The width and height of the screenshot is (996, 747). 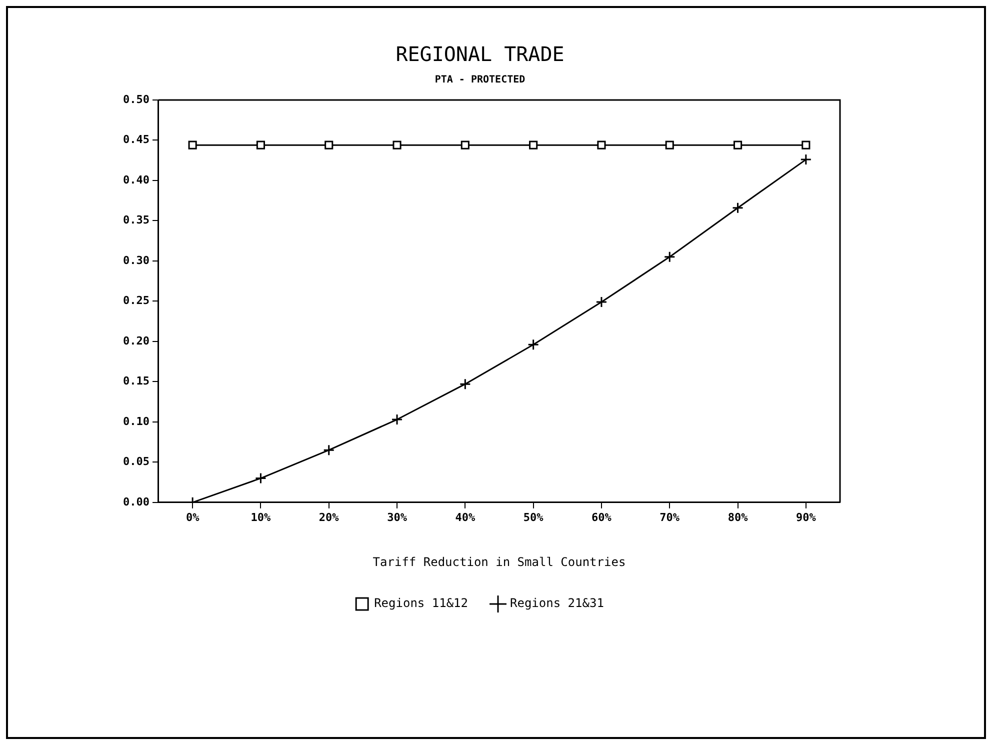 What do you see at coordinates (136, 139) in the screenshot?
I see `y-tick-label: 0.45` at bounding box center [136, 139].